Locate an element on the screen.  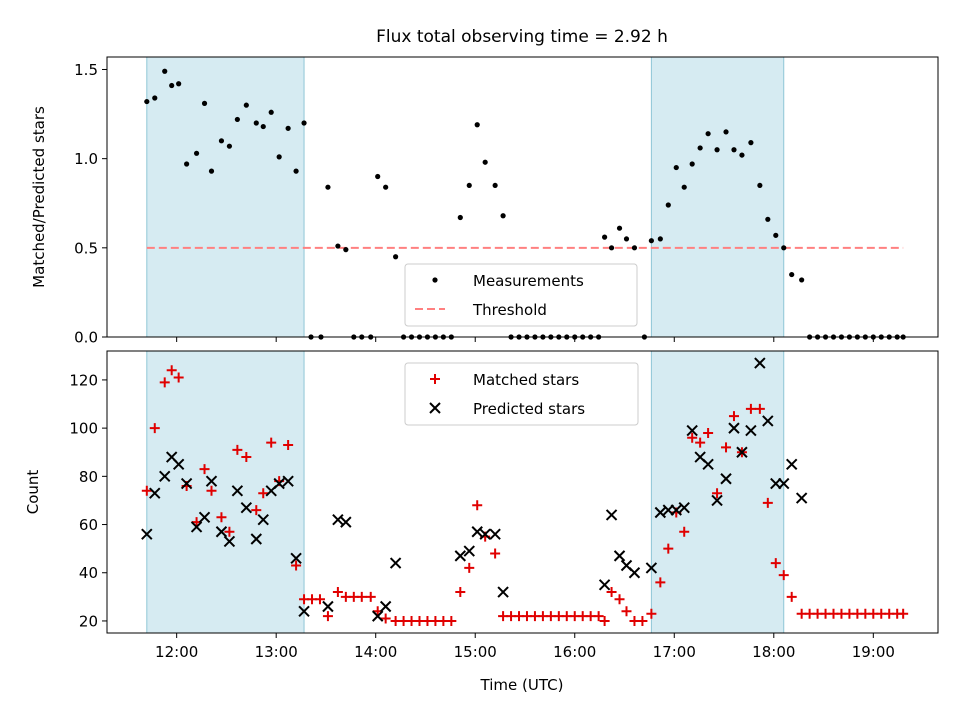
x-tick-label: 12:00 is located at coordinates (176, 652).